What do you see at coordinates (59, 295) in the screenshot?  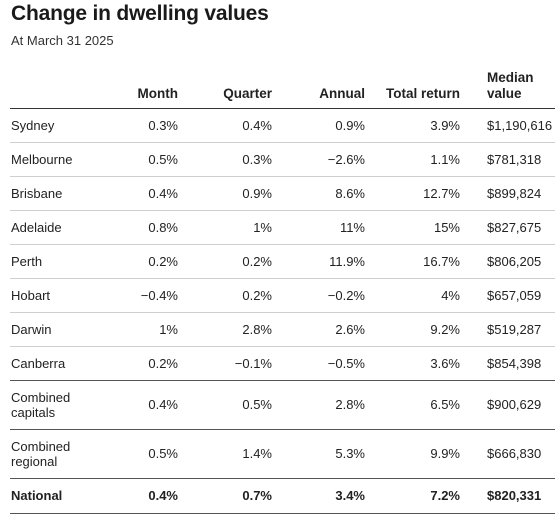 I see `cell-region: Hobart` at bounding box center [59, 295].